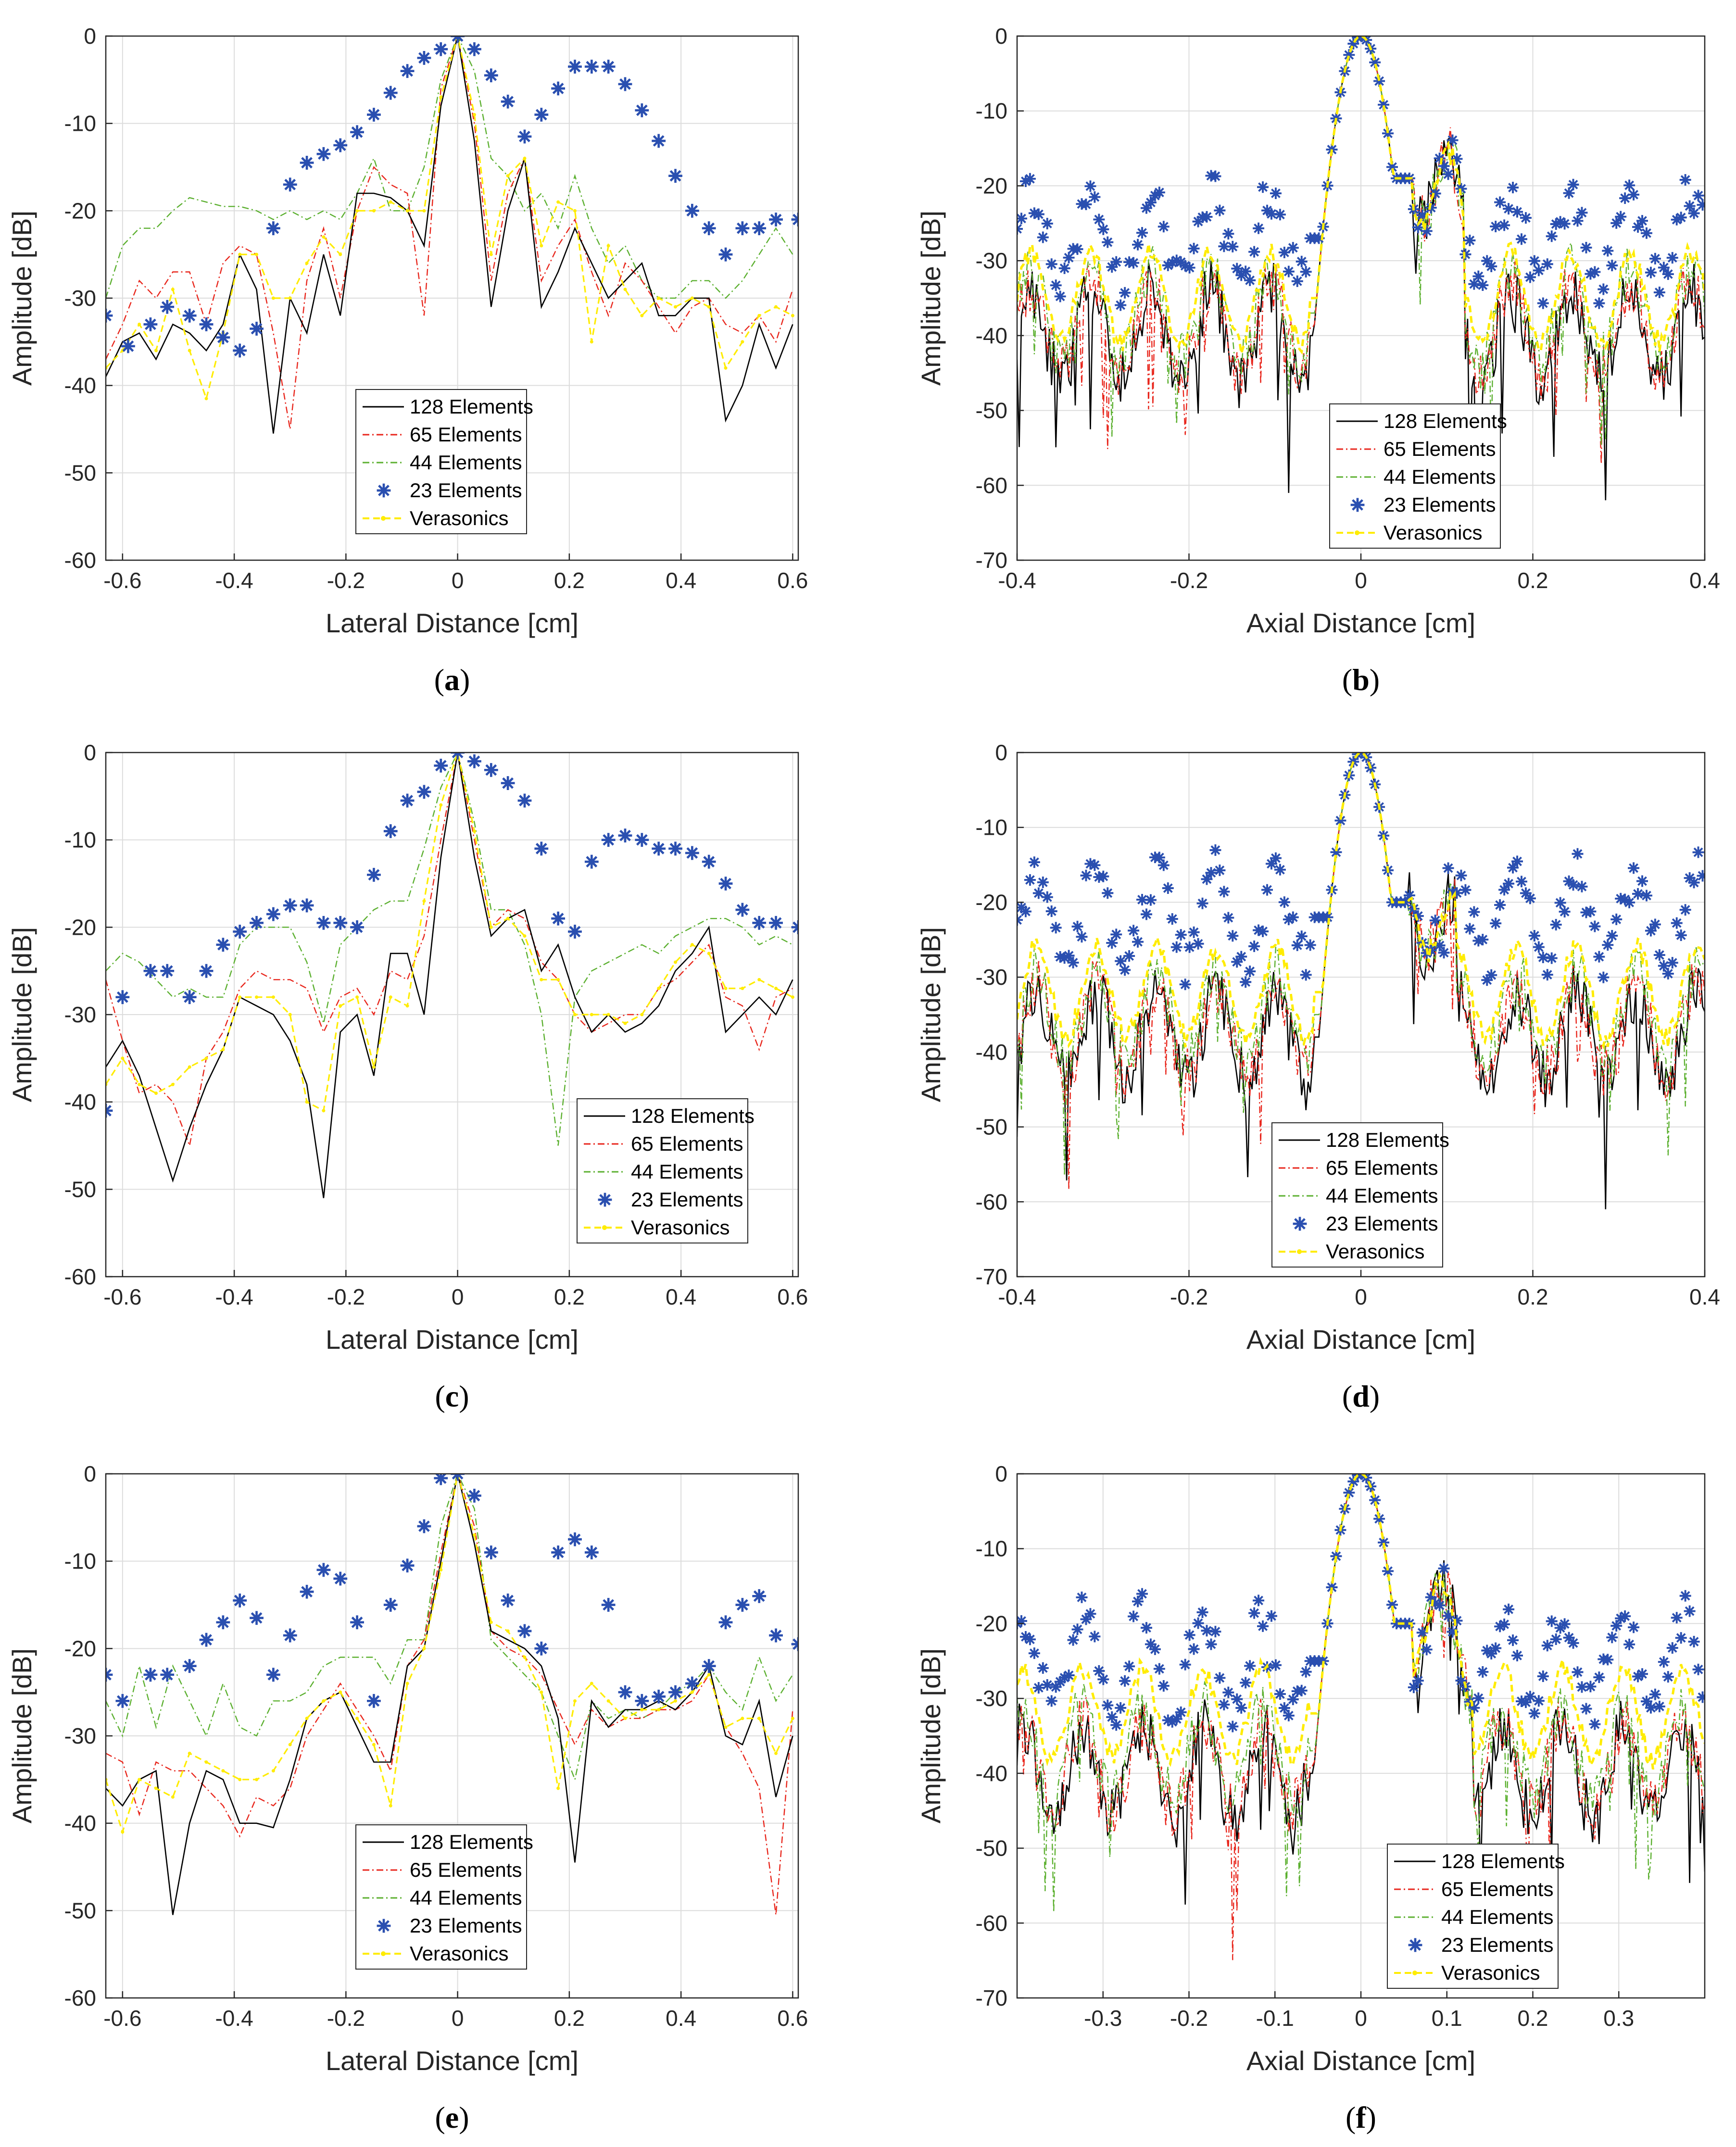  What do you see at coordinates (991, 1848) in the screenshot?
I see `y-tick-label: -50` at bounding box center [991, 1848].